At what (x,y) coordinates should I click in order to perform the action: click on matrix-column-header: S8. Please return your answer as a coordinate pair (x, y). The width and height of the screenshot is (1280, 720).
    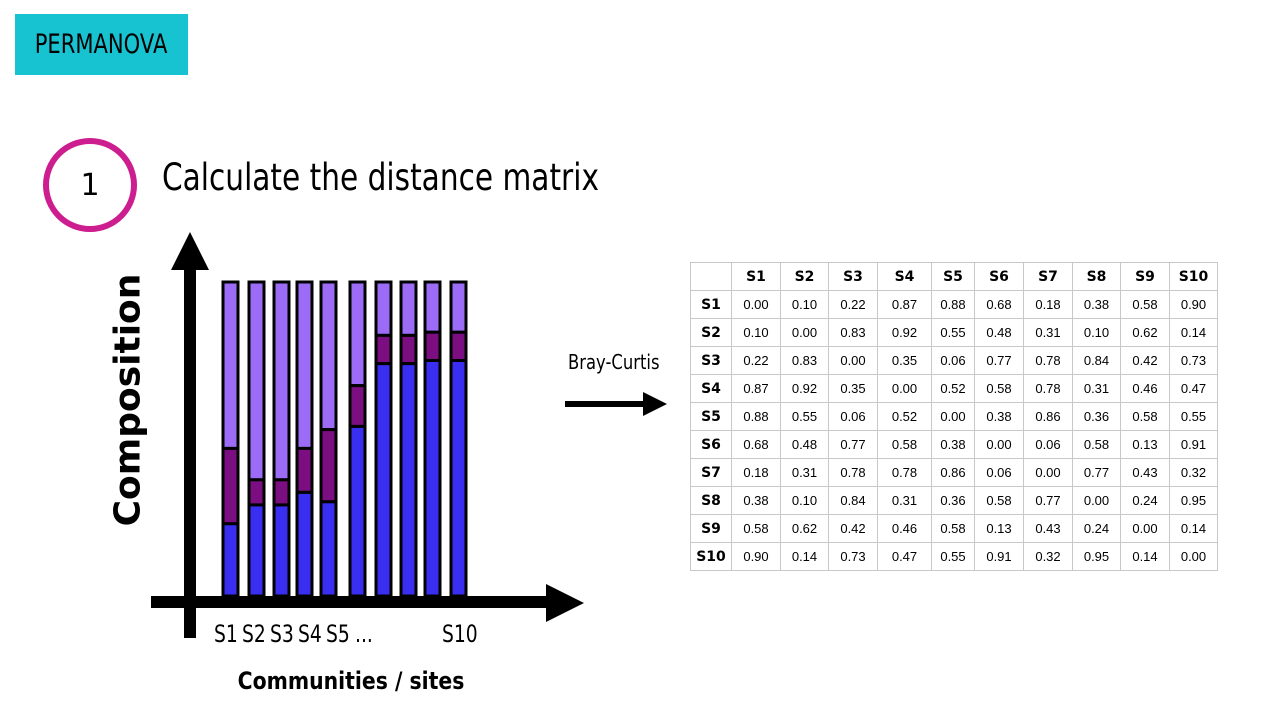
    Looking at the image, I should click on (1096, 276).